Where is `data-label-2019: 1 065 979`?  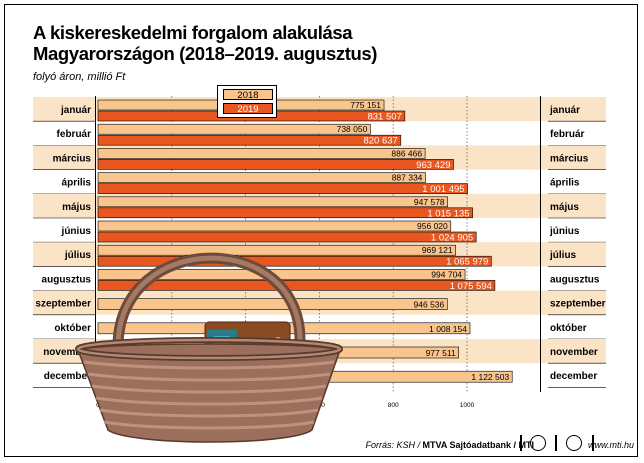 data-label-2019: 1 065 979 is located at coordinates (467, 262).